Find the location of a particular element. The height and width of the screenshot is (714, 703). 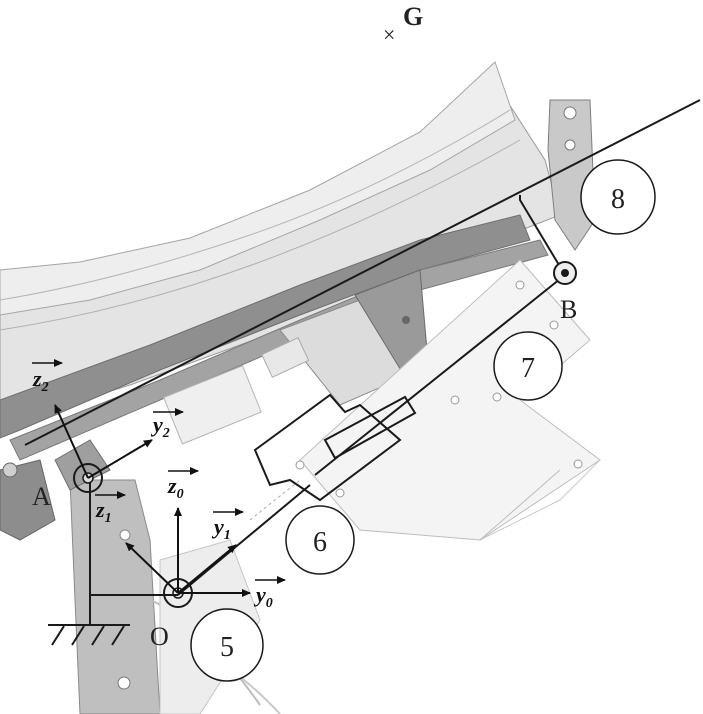

label-y0: y0 is located at coordinates (269, 593).